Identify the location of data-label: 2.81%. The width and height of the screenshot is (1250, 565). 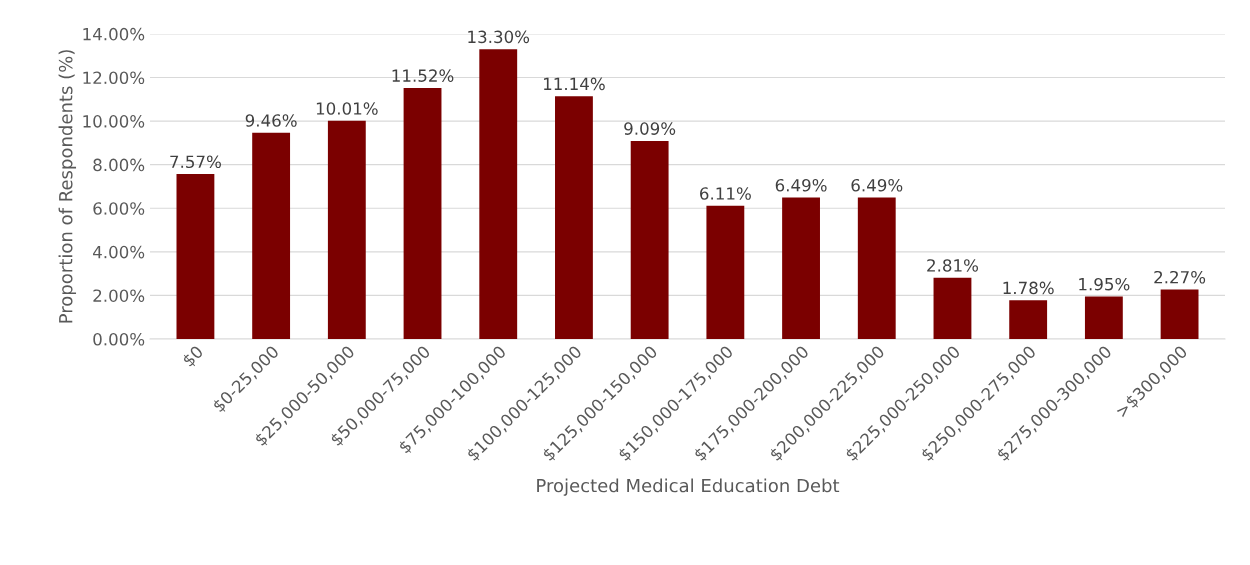
(953, 265).